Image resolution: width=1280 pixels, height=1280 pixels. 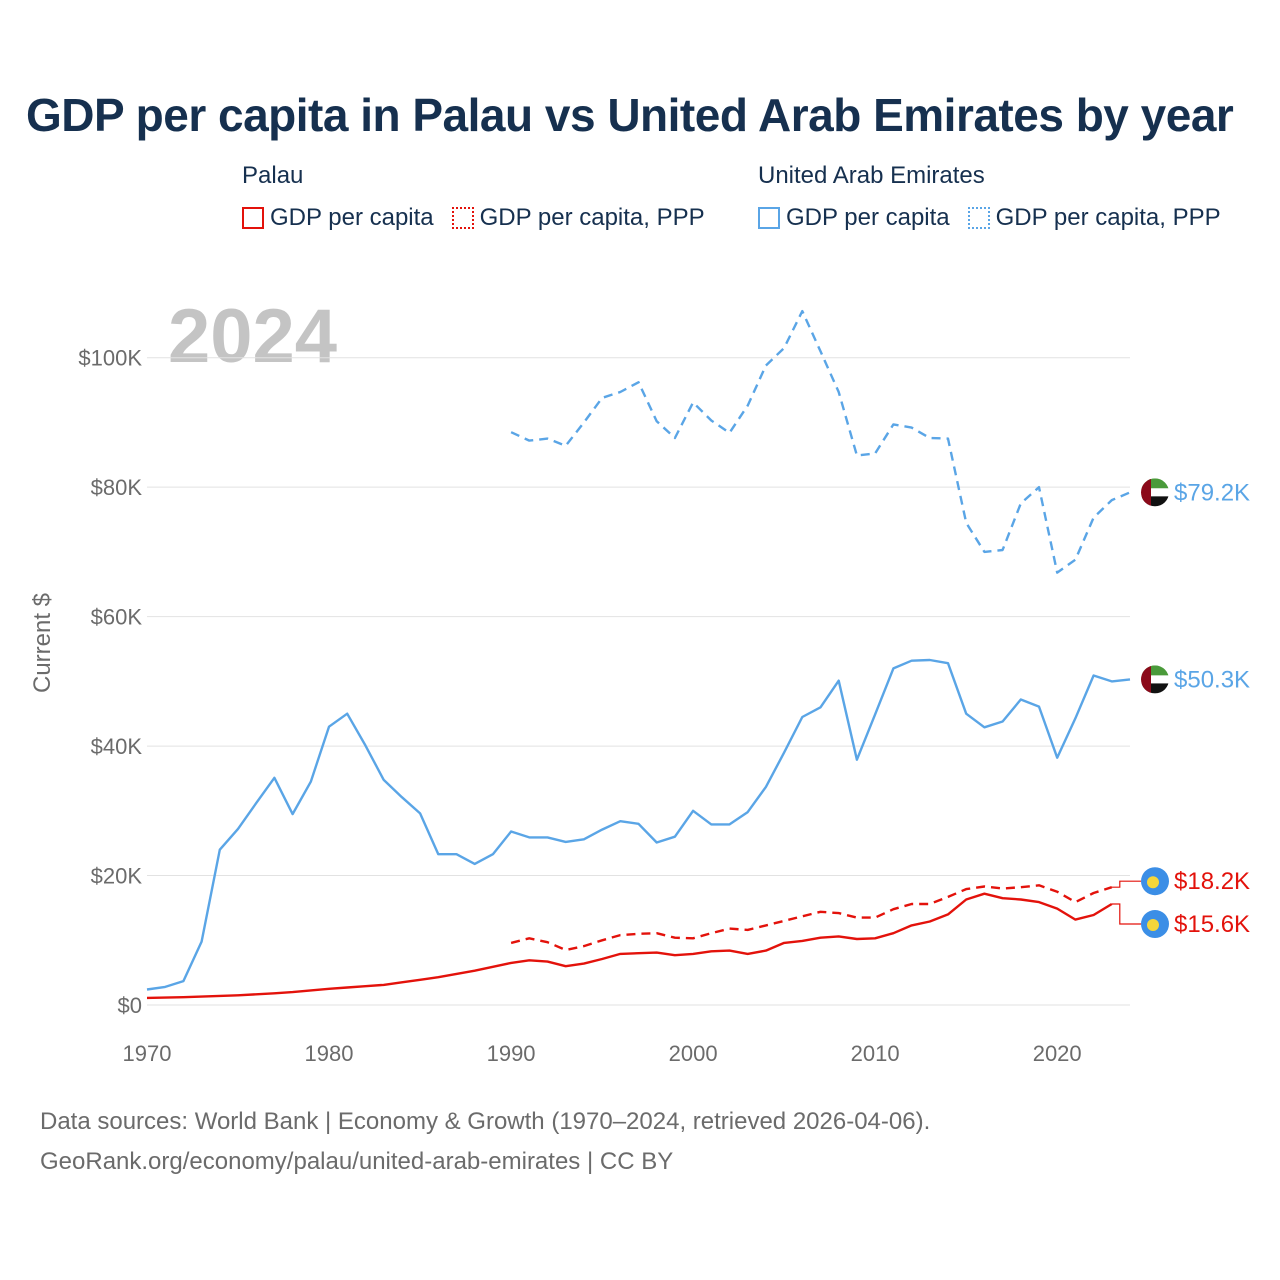 What do you see at coordinates (811, 918) in the screenshot?
I see `series-line-palau-ppp` at bounding box center [811, 918].